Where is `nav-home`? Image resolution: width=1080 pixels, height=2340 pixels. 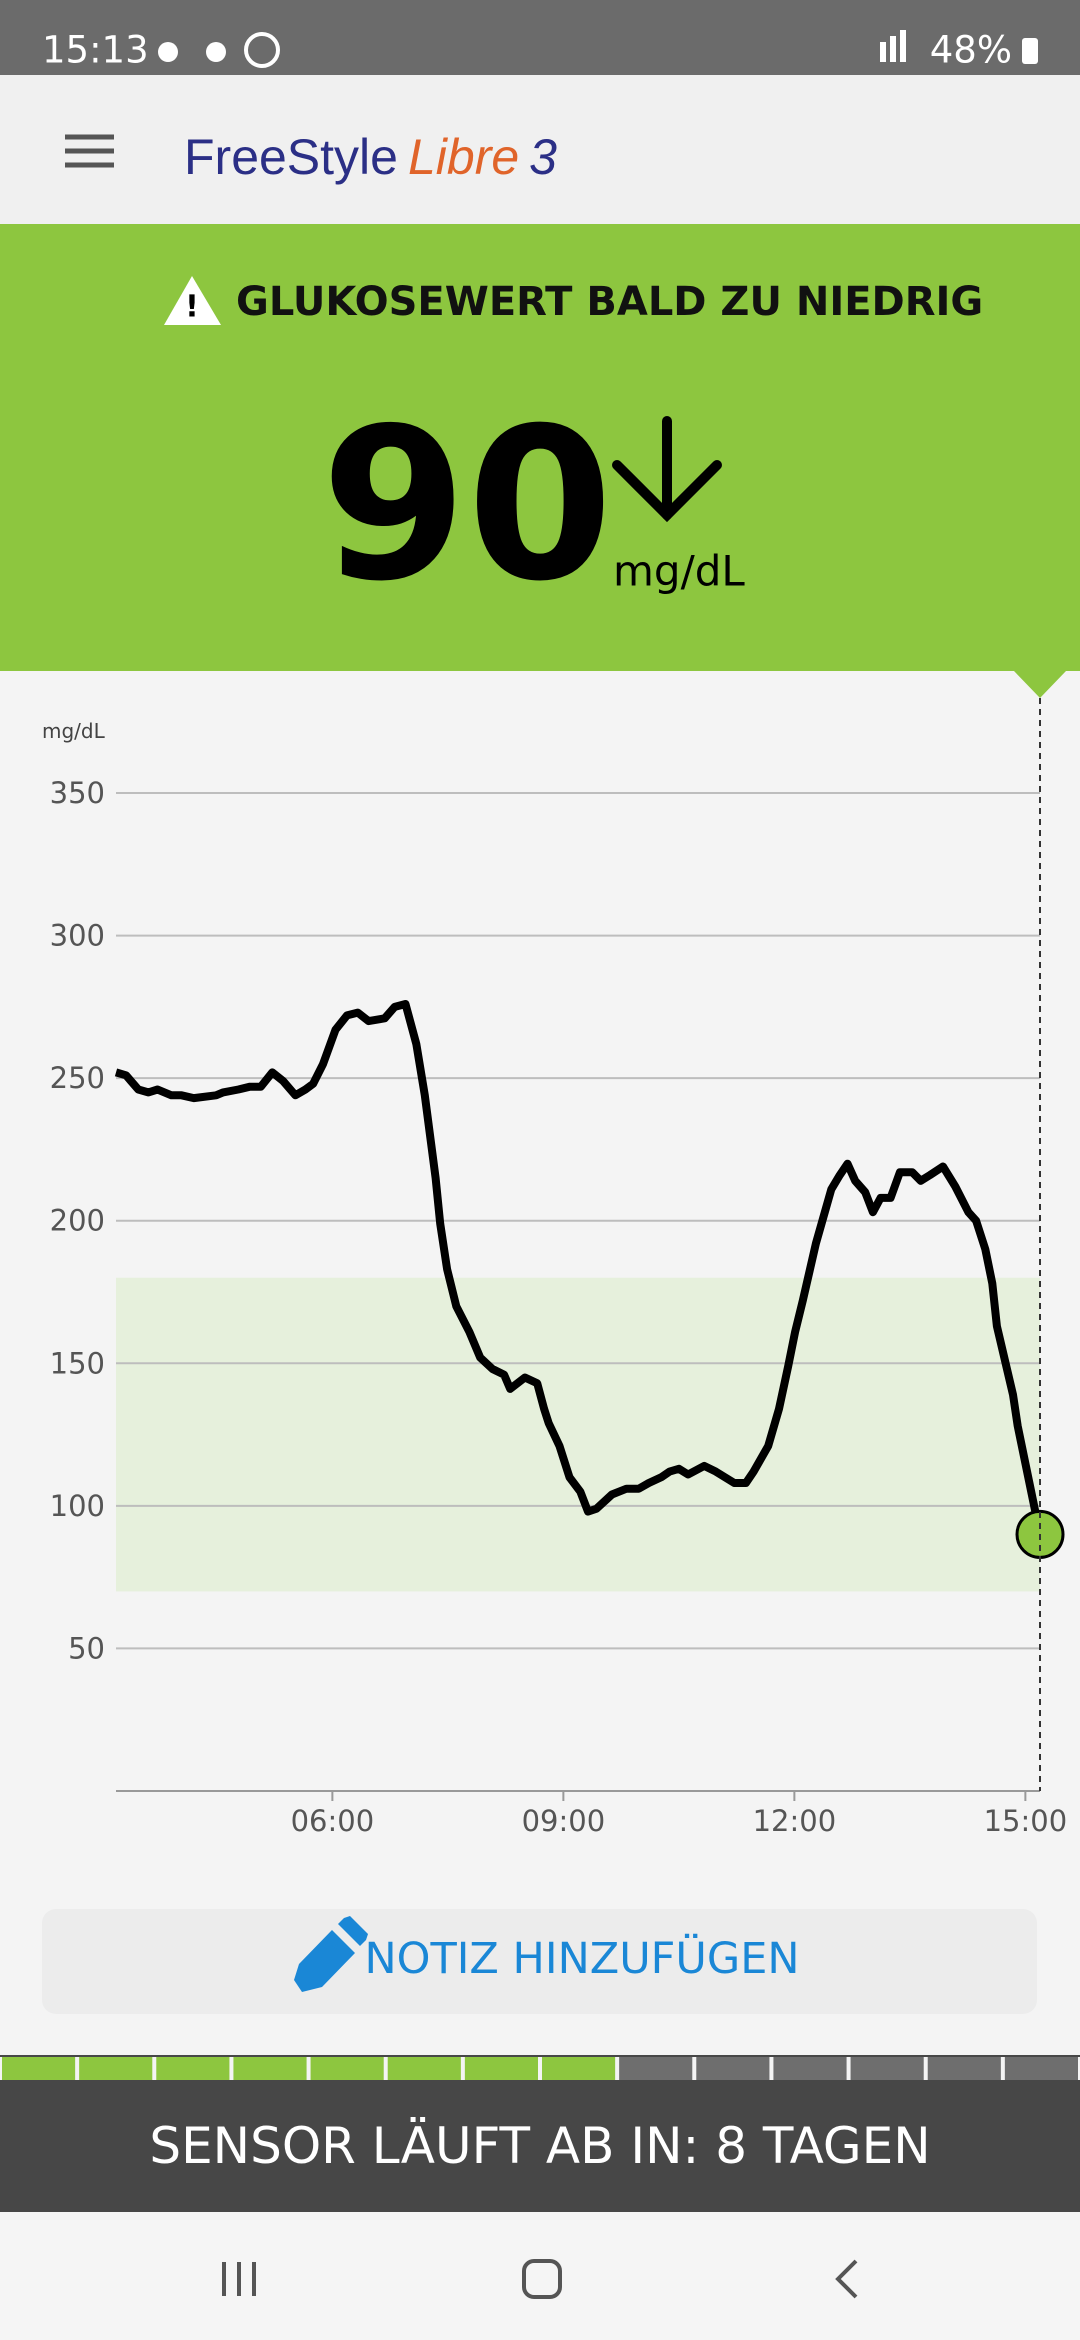
nav-home is located at coordinates (542, 2279).